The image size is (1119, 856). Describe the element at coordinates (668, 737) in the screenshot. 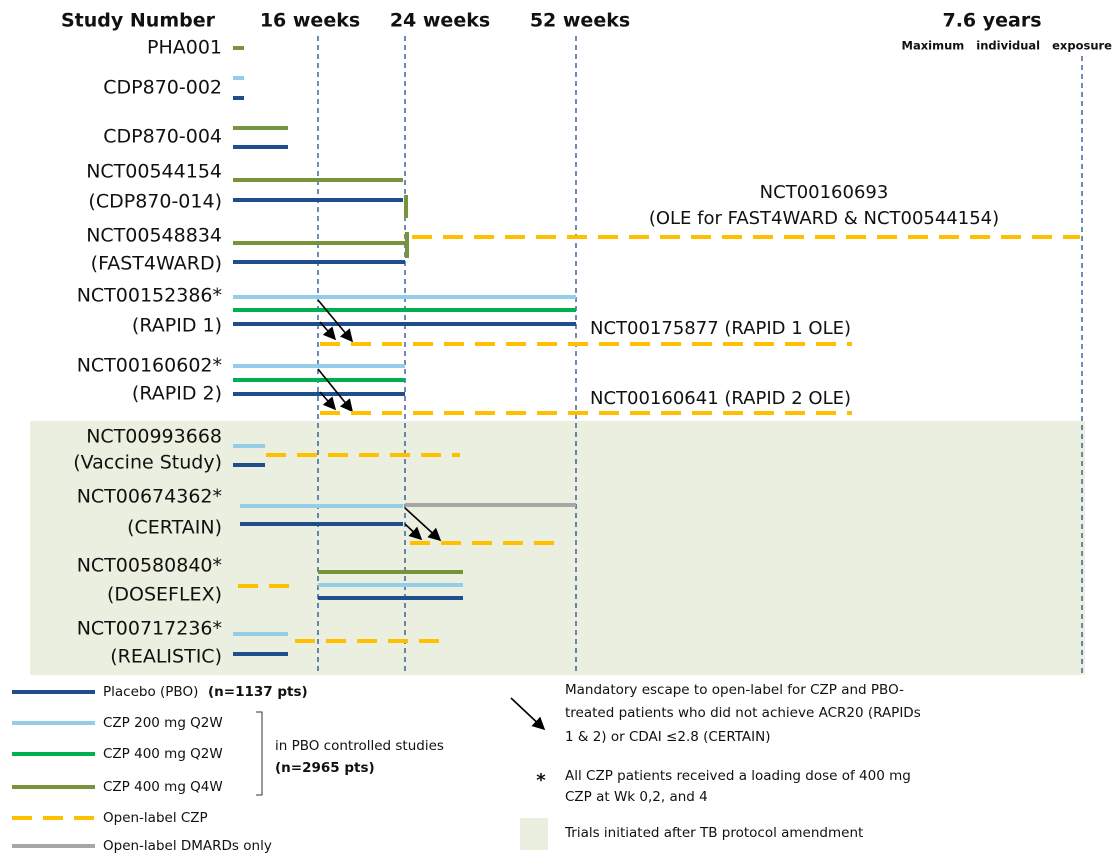

I see `note: 1 & 2) or CDAI ≤2.8 (CERTAIN)` at that location.